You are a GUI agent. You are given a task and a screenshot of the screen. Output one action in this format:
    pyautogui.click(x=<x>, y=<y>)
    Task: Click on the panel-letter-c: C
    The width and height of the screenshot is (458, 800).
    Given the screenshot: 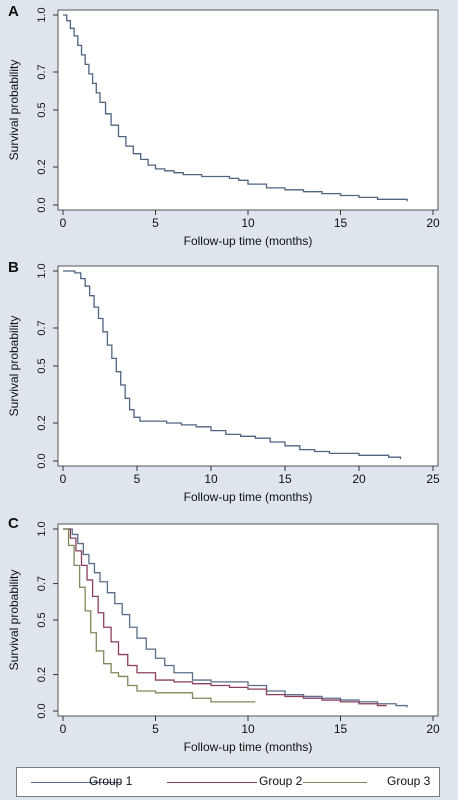 What is the action you would take?
    pyautogui.click(x=13, y=523)
    